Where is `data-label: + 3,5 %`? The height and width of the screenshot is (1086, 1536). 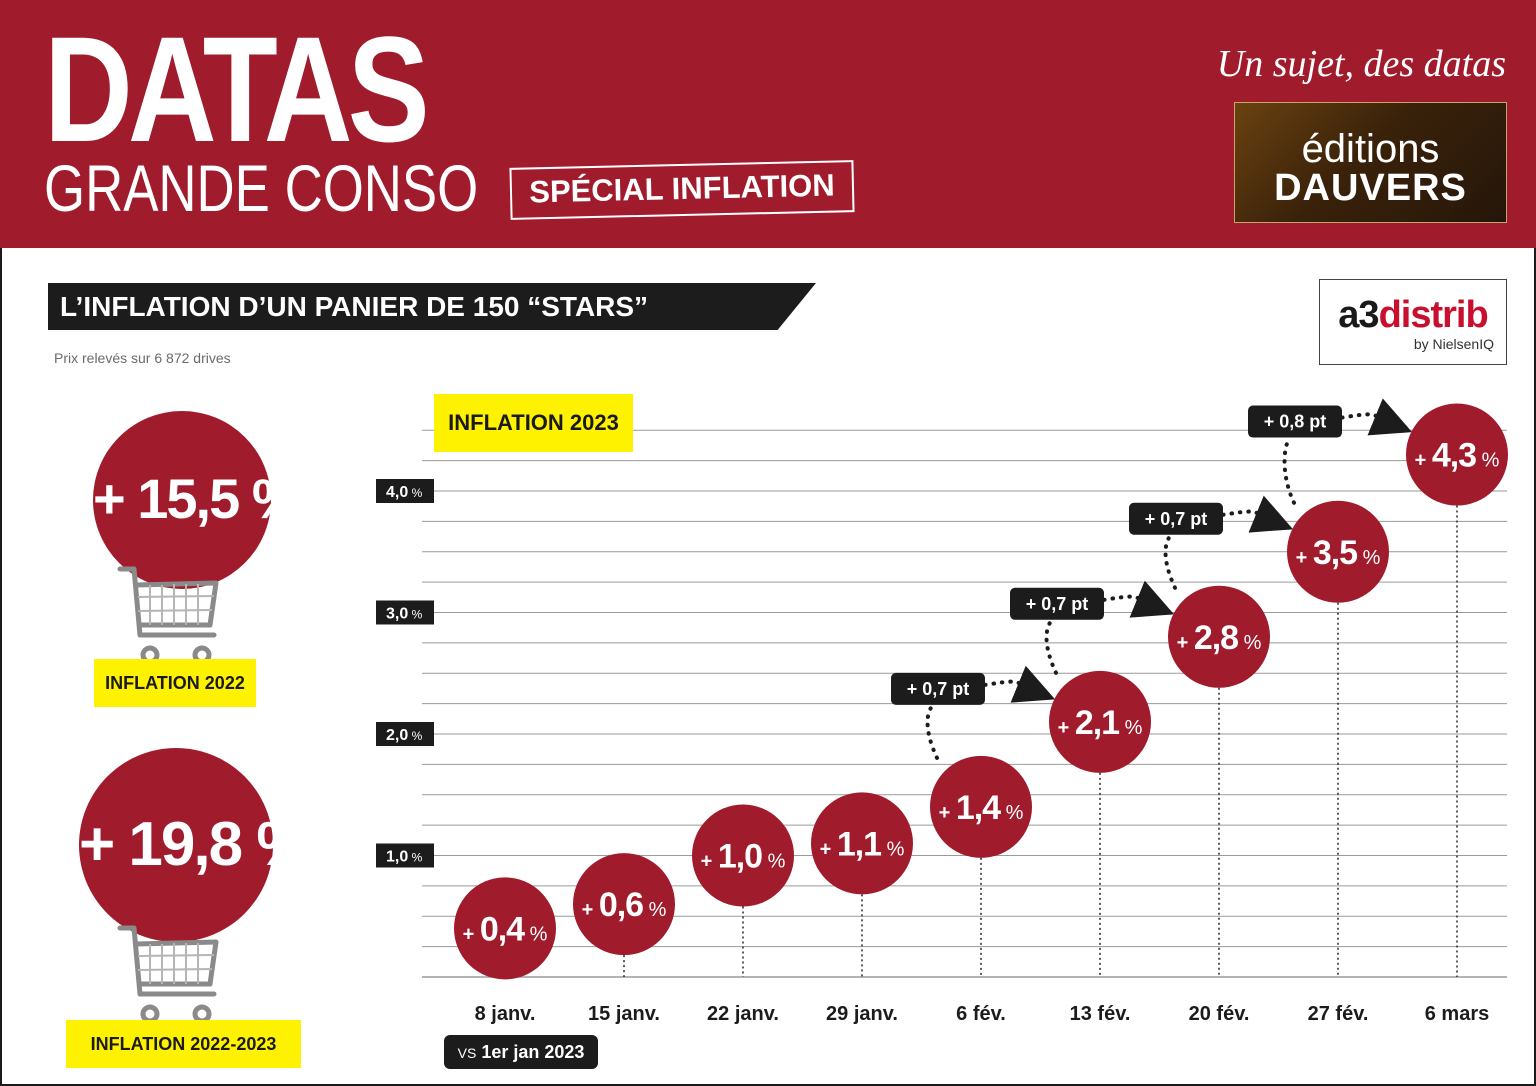
data-label: + 3,5 % is located at coordinates (1338, 553).